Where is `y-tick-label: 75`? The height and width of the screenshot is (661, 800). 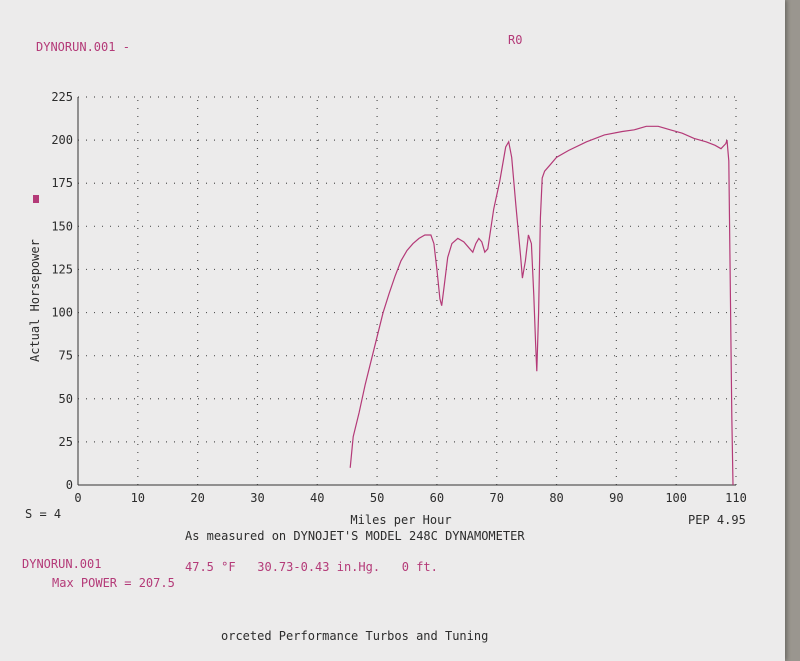
y-tick-label: 75 is located at coordinates (66, 356).